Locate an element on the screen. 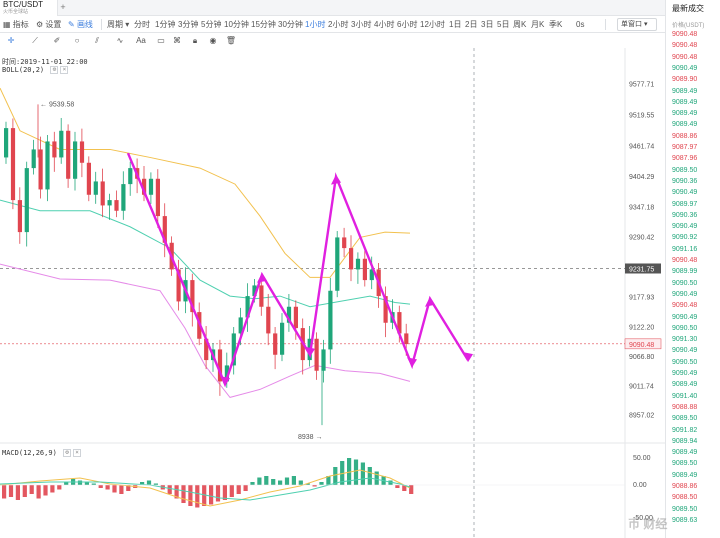  period-4h: 4小时 is located at coordinates (384, 24).